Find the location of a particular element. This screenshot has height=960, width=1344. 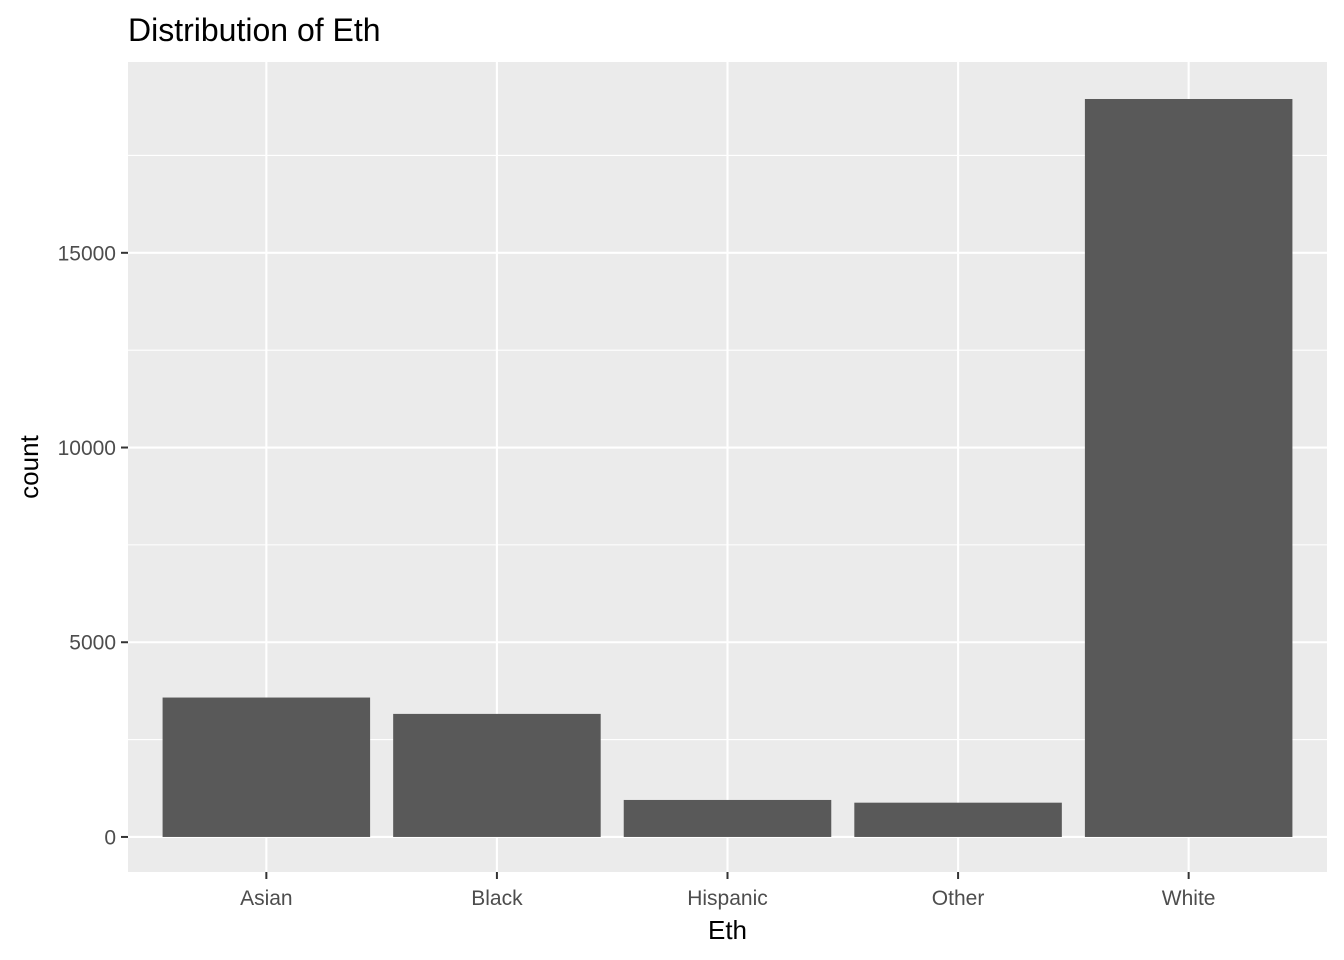

bar-asian is located at coordinates (266, 767).